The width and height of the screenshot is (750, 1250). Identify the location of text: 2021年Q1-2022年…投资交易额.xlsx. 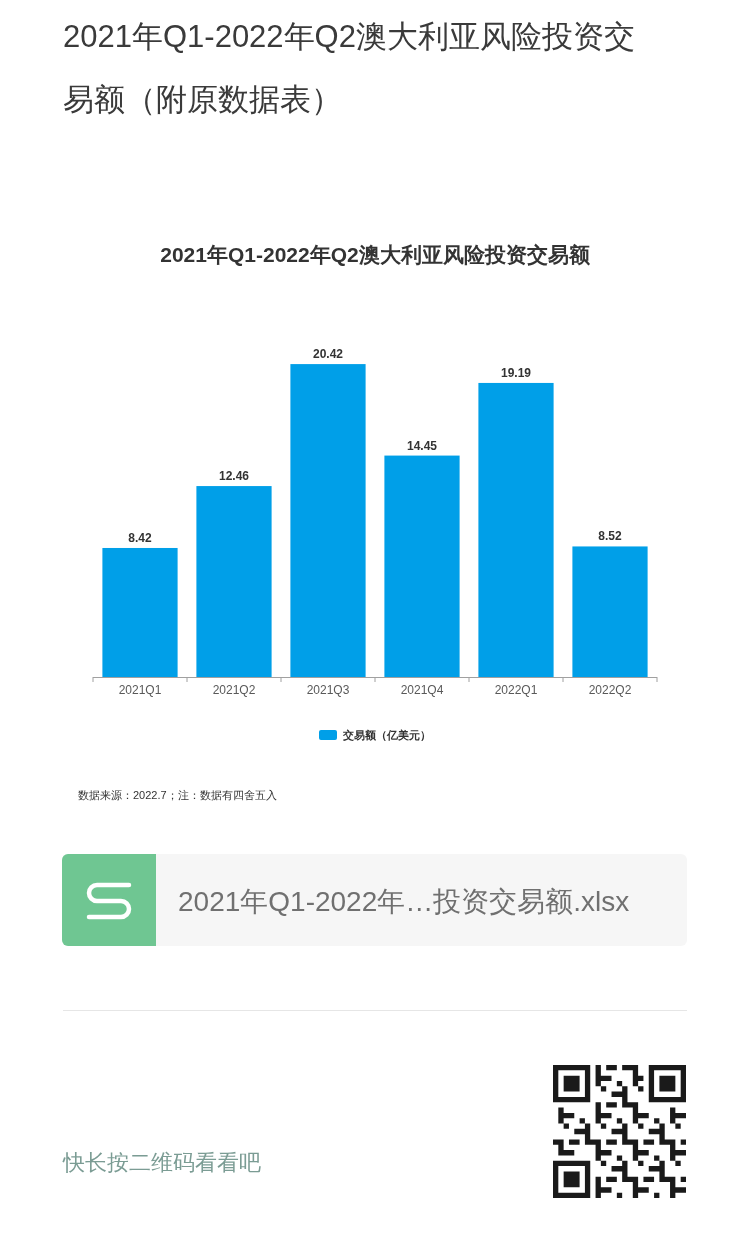
(404, 902).